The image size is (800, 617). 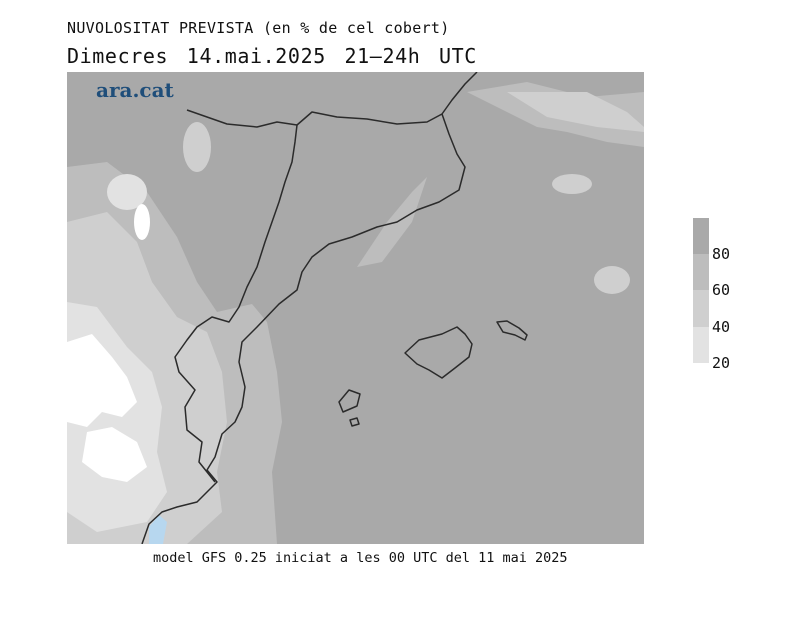 What do you see at coordinates (721, 327) in the screenshot?
I see `legend-label-40: 40` at bounding box center [721, 327].